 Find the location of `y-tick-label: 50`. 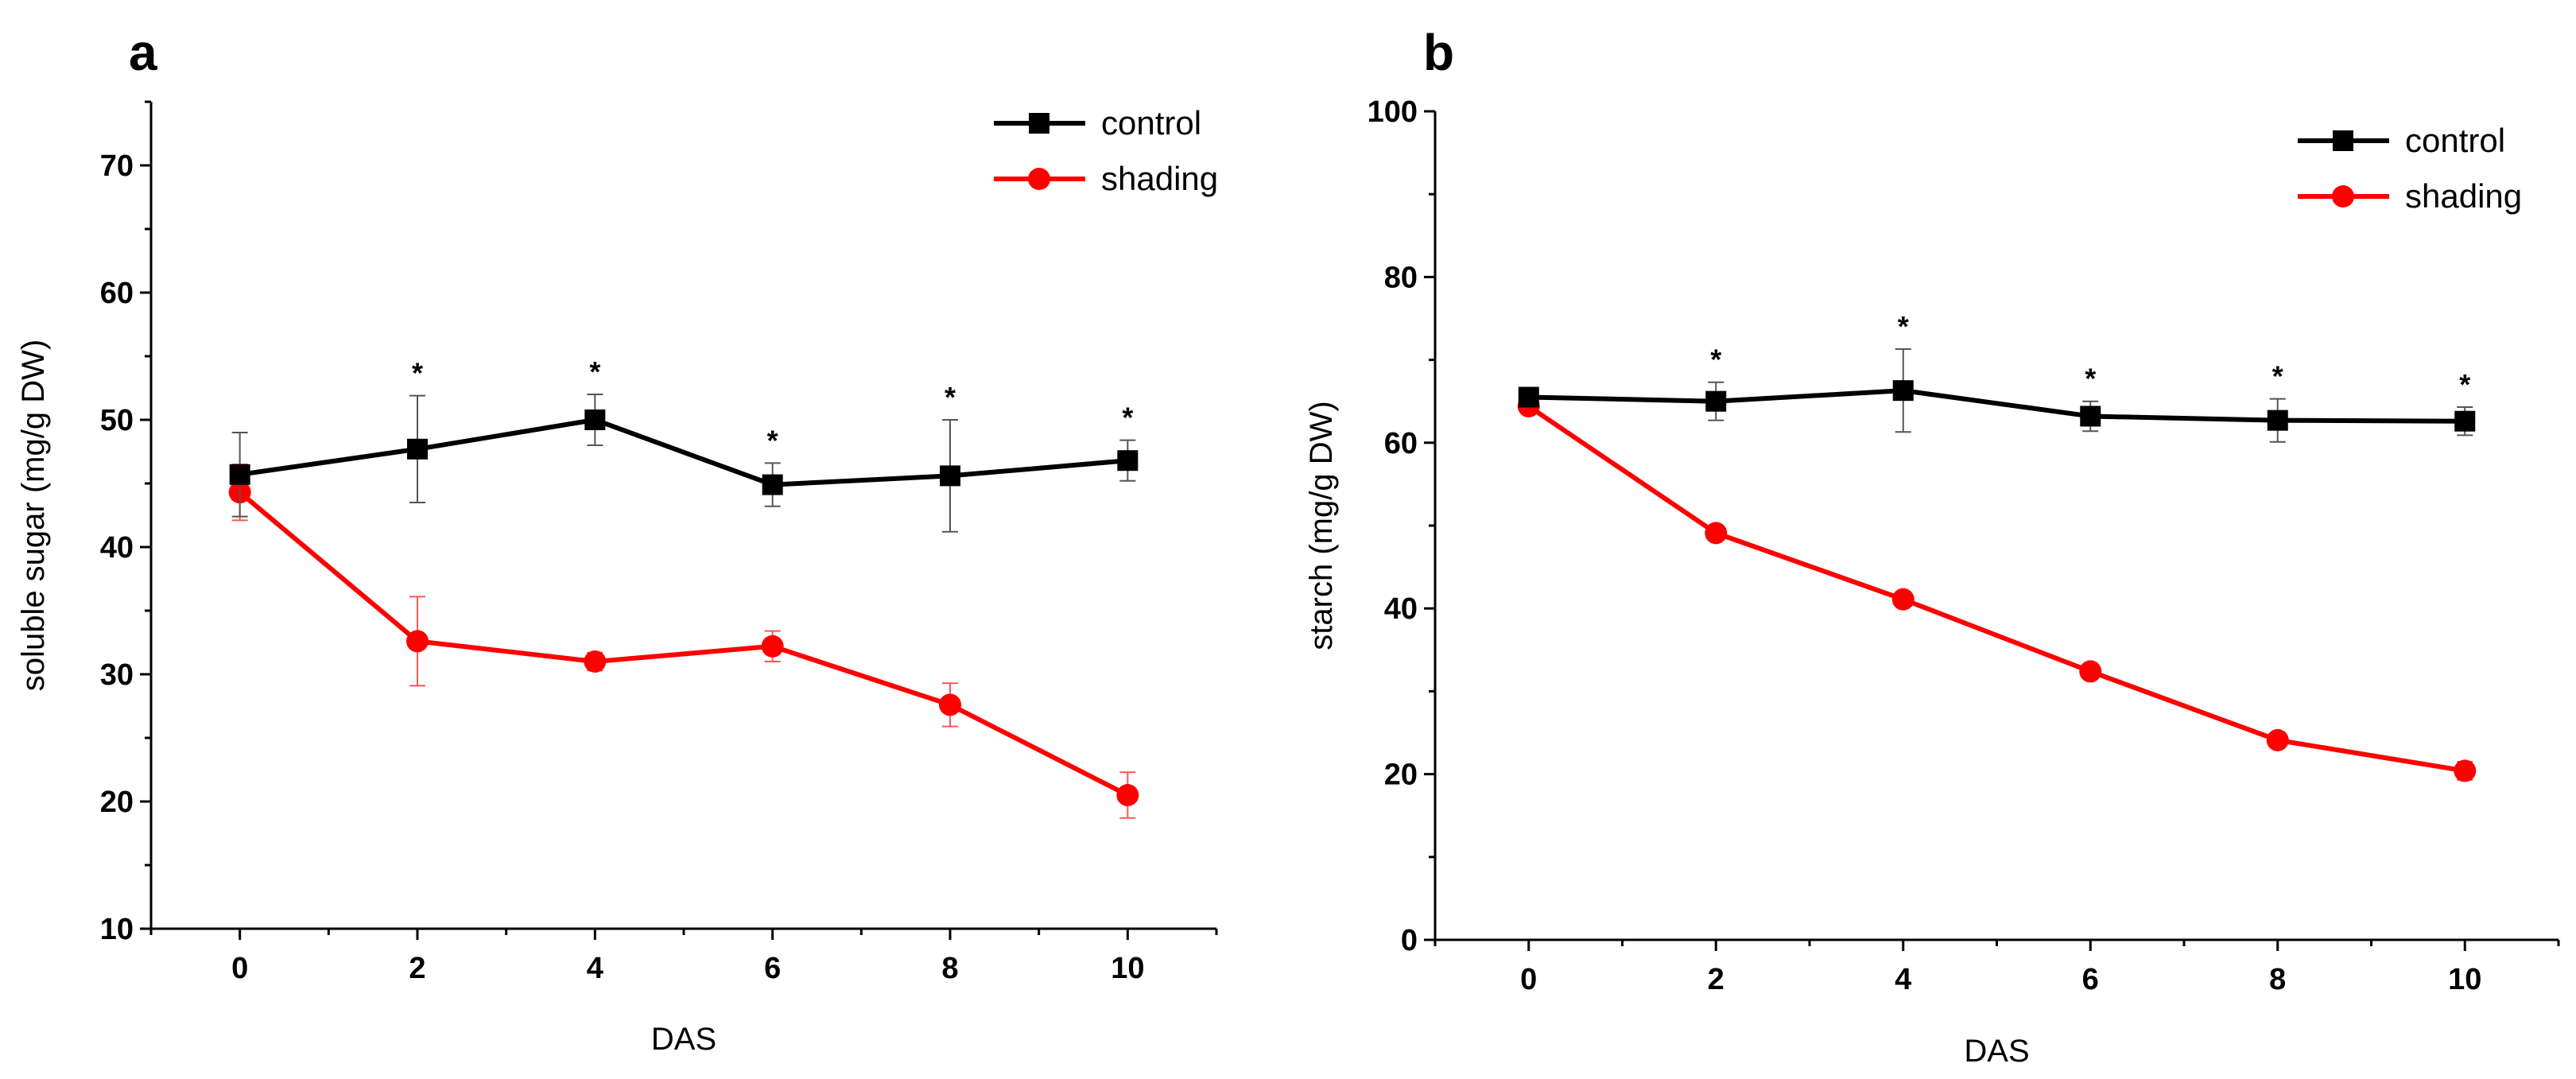

y-tick-label: 50 is located at coordinates (117, 420).